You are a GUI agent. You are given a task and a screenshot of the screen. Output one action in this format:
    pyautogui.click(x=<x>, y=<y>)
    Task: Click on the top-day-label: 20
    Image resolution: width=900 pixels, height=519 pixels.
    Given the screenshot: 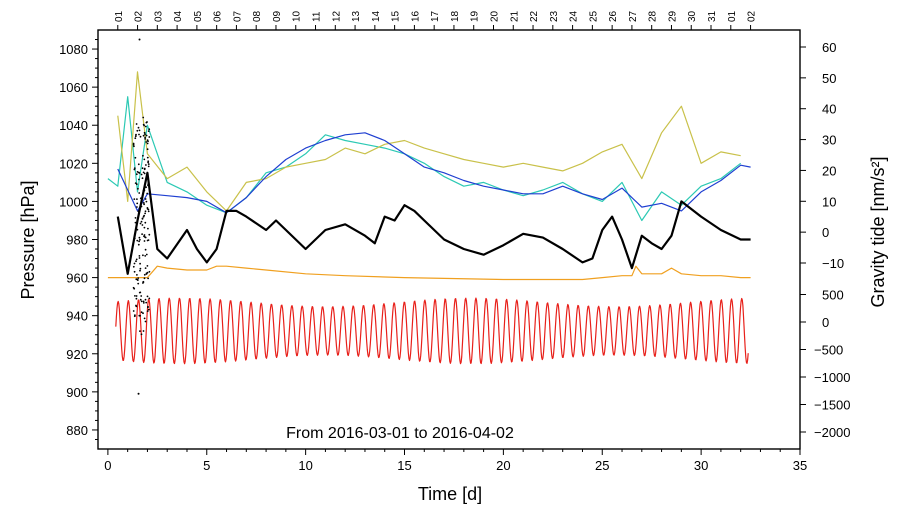 What is the action you would take?
    pyautogui.click(x=494, y=16)
    